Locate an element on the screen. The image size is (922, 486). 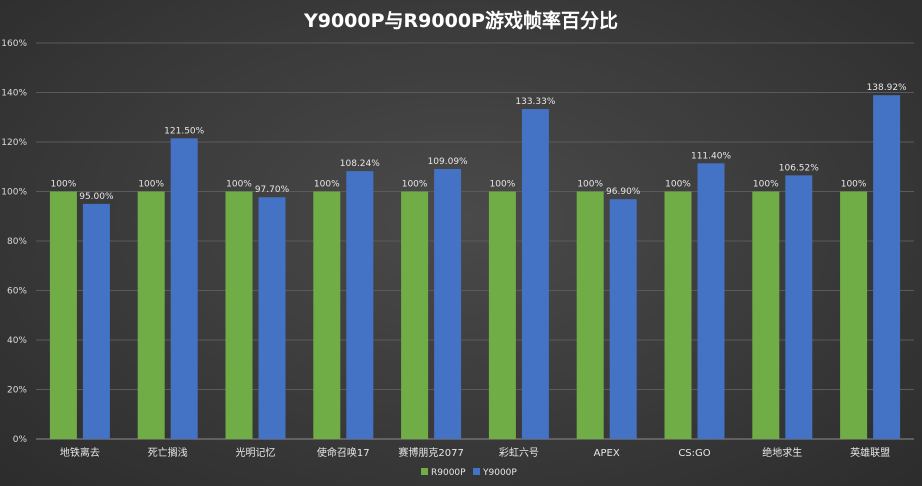
y-tick-label: 20% is located at coordinates (17, 391).